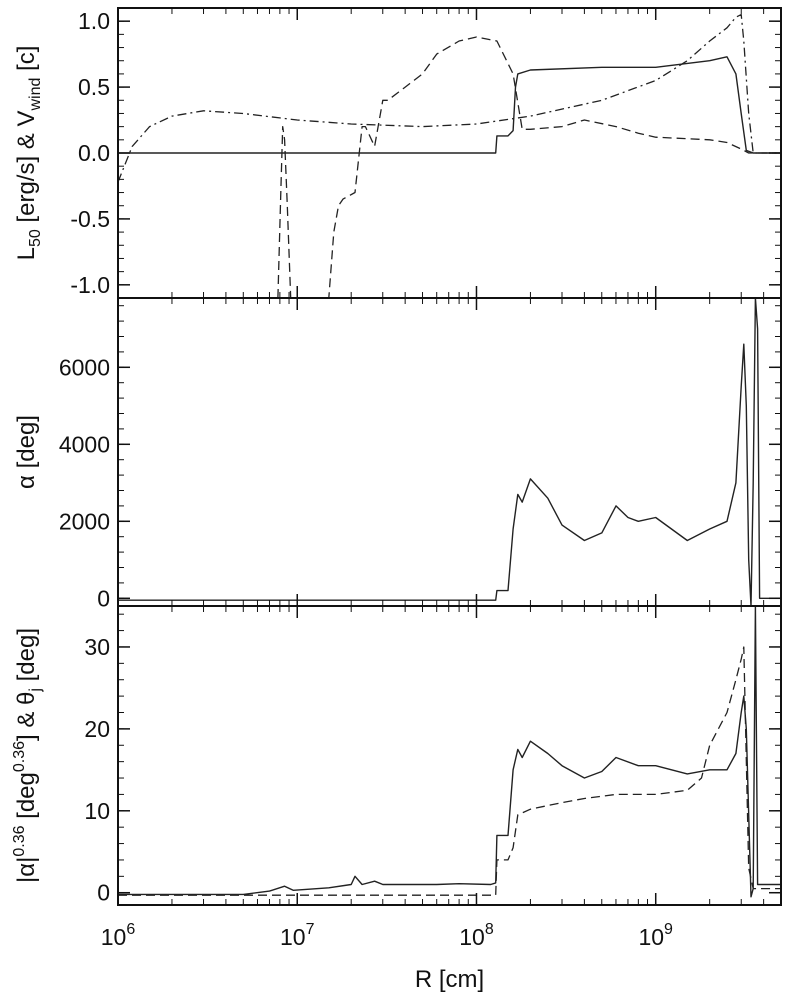 The image size is (789, 998). I want to click on x-tick-label: 10⁹, so click(655, 935).